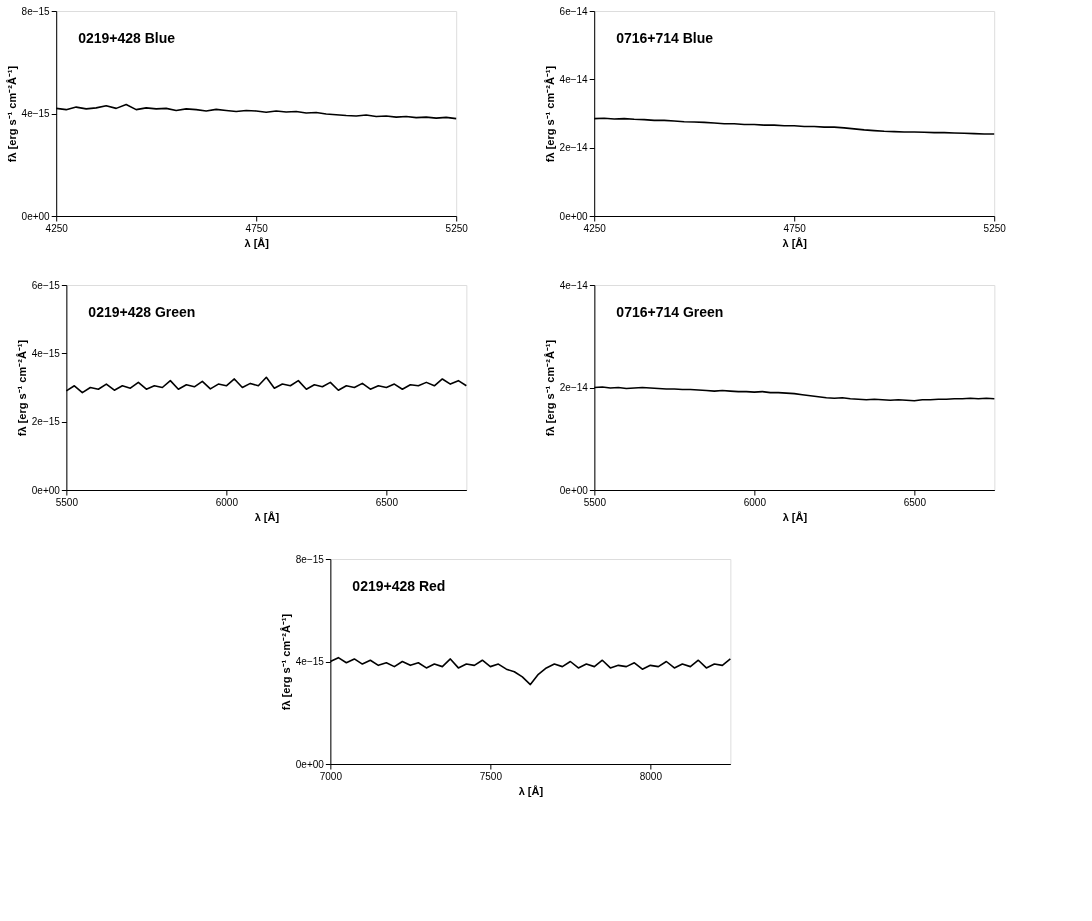 This screenshot has width=1092, height=921. I want to click on x-tick-label: 8000, so click(651, 776).